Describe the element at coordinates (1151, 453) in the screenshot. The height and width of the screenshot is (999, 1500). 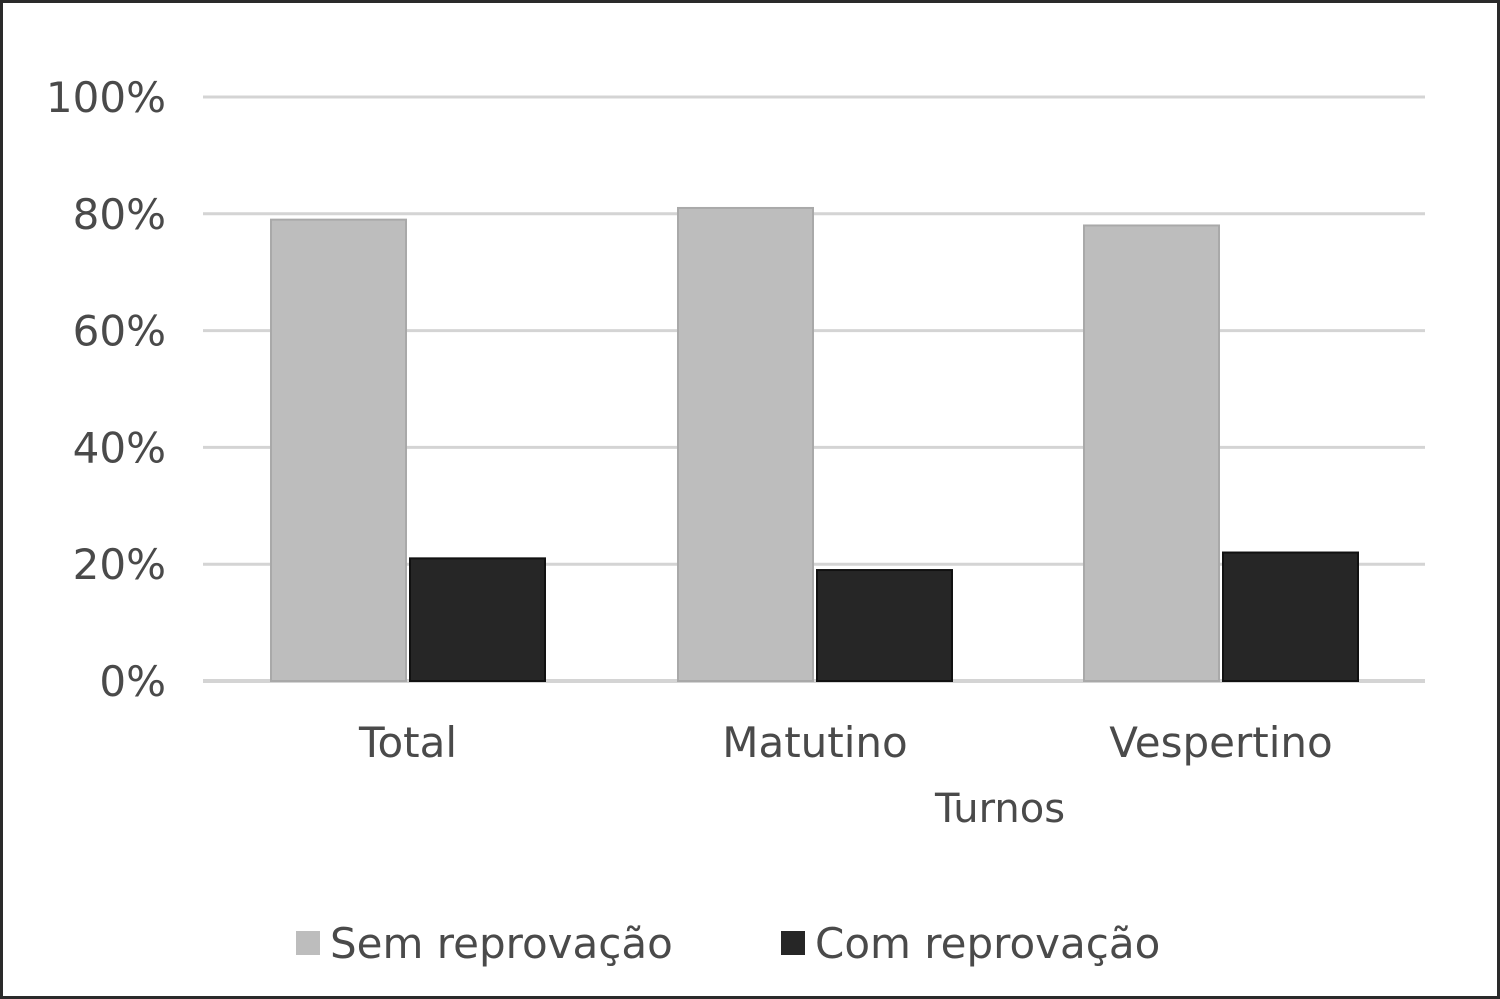
I see `bar-sem-reprovacao-vespertino` at that location.